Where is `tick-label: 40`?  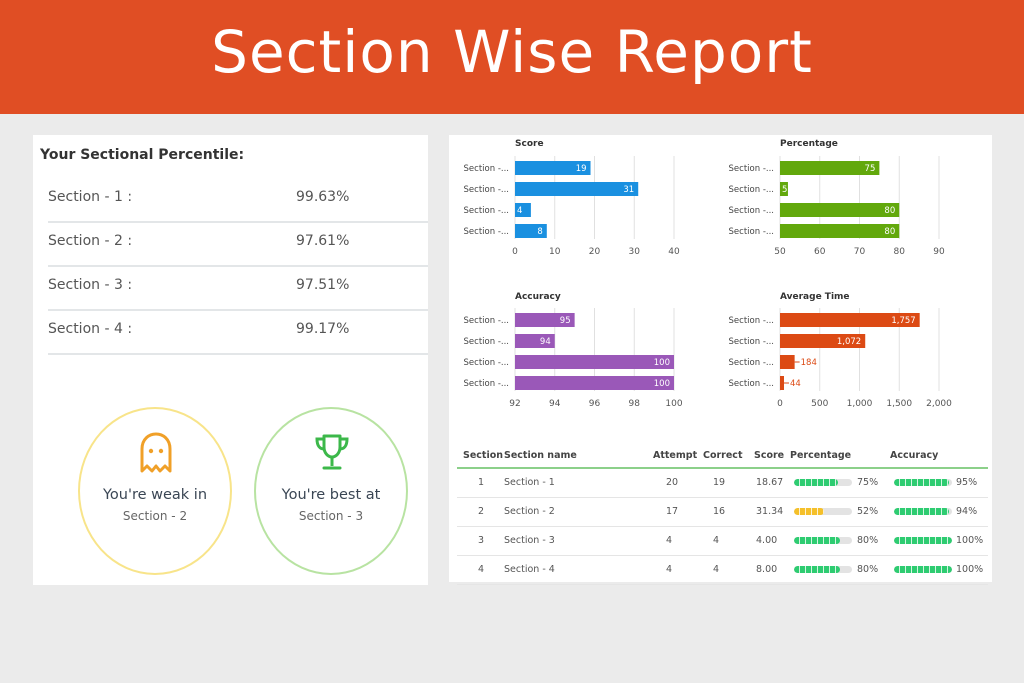
tick-label: 40 is located at coordinates (674, 252).